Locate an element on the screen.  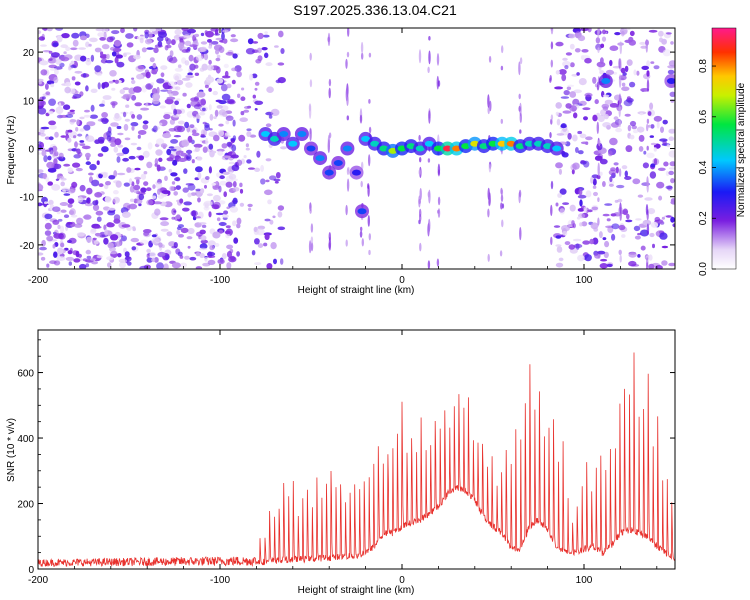
y-tick-label: -10 is located at coordinates (27, 198).